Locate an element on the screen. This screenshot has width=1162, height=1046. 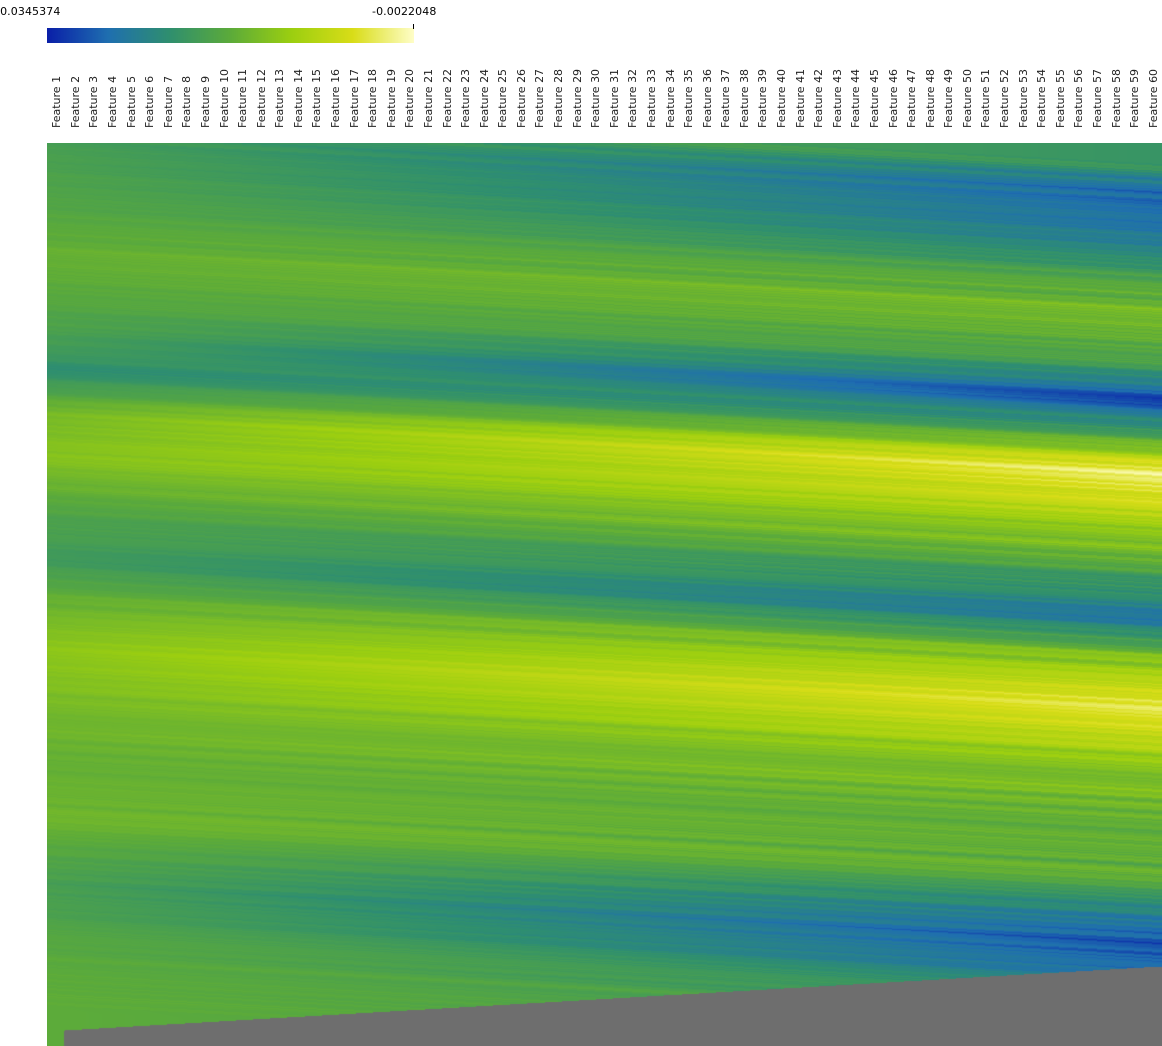
feature-label: Feature 19 is located at coordinates (391, 98).